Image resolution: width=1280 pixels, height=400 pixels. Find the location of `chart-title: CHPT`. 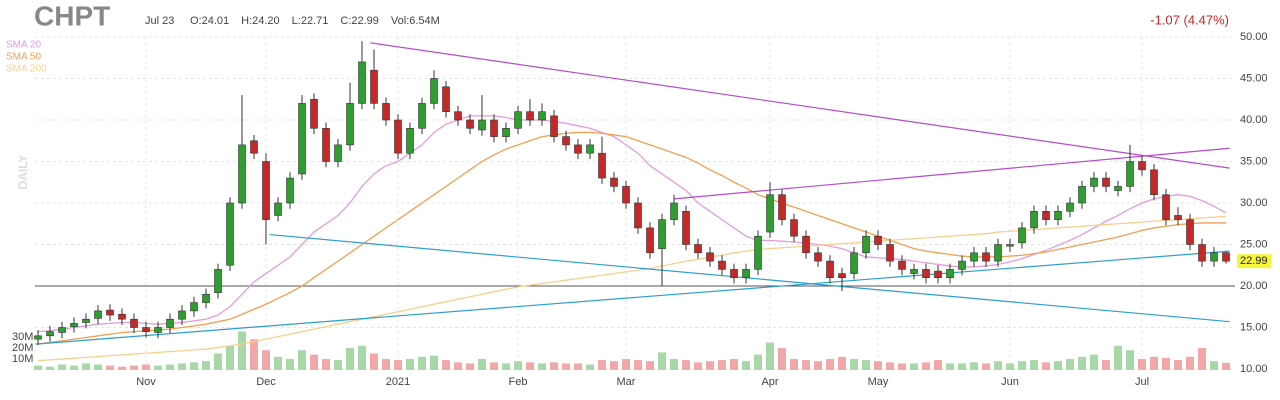

chart-title: CHPT is located at coordinates (72, 15).